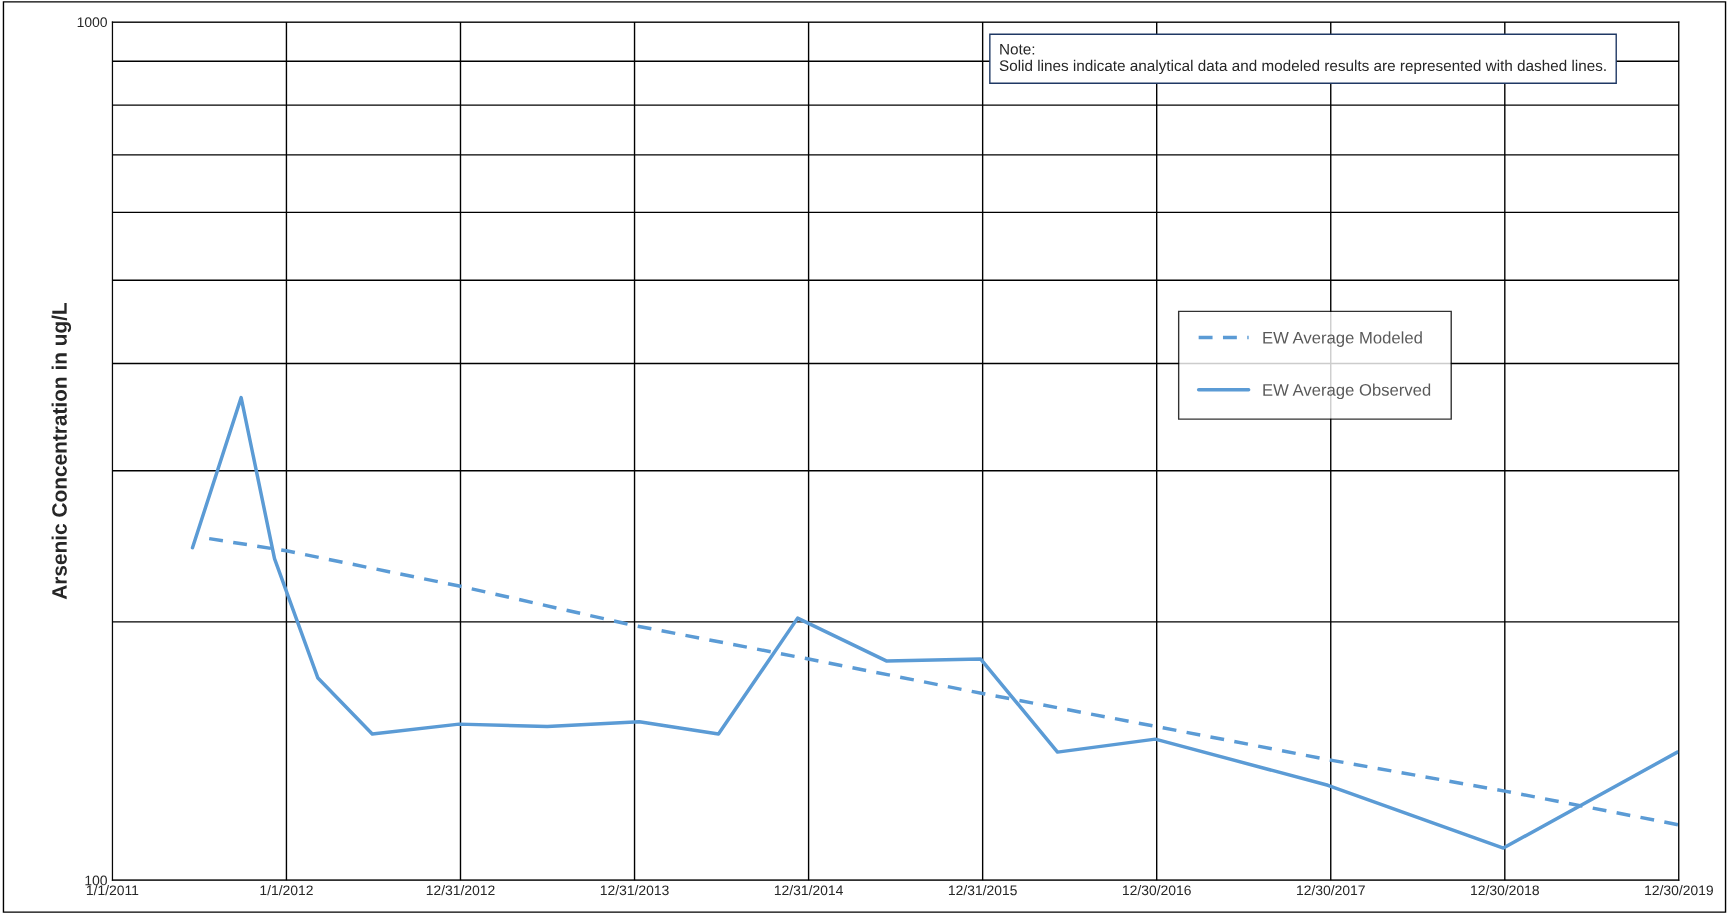 The width and height of the screenshot is (1729, 914). What do you see at coordinates (982, 890) in the screenshot?
I see `x-tick-label: 12/31/2015` at bounding box center [982, 890].